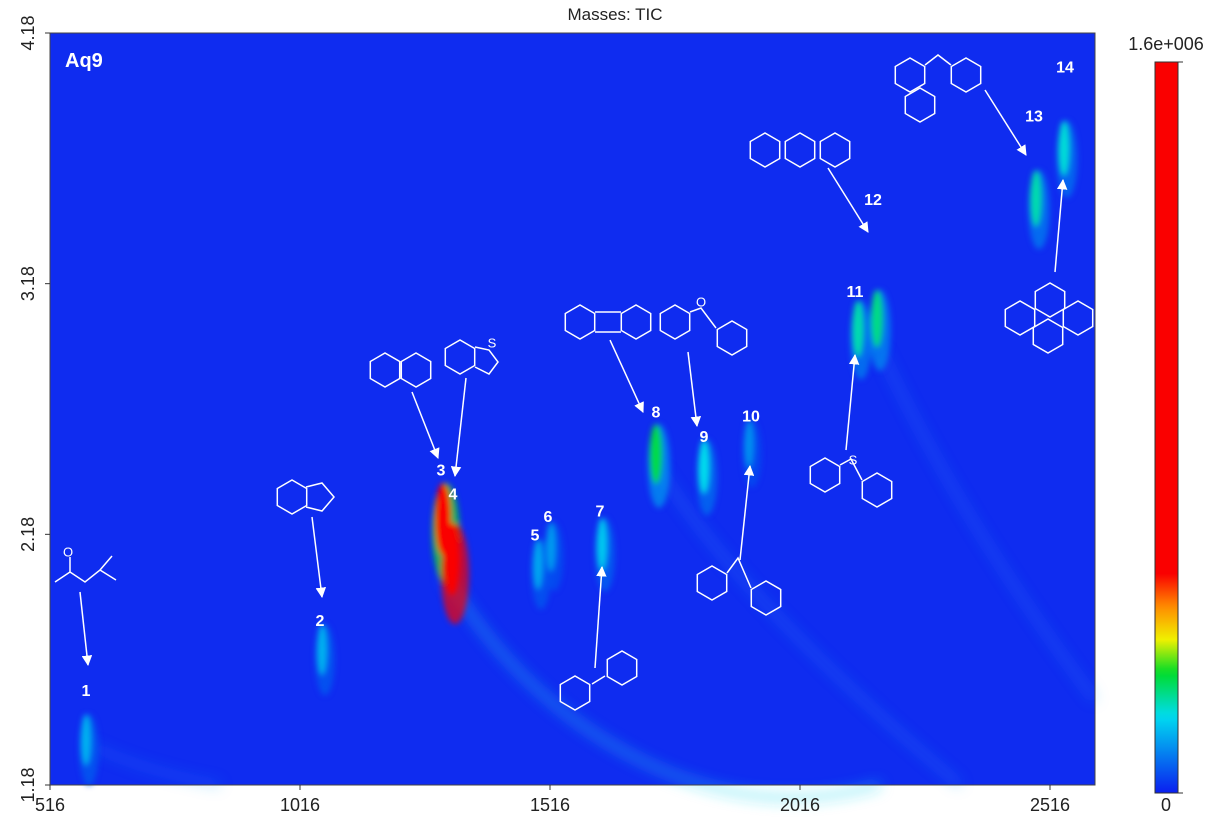 Image resolution: width=1219 pixels, height=820 pixels. What do you see at coordinates (535, 536) in the screenshot?
I see `peak-label: 5` at bounding box center [535, 536].